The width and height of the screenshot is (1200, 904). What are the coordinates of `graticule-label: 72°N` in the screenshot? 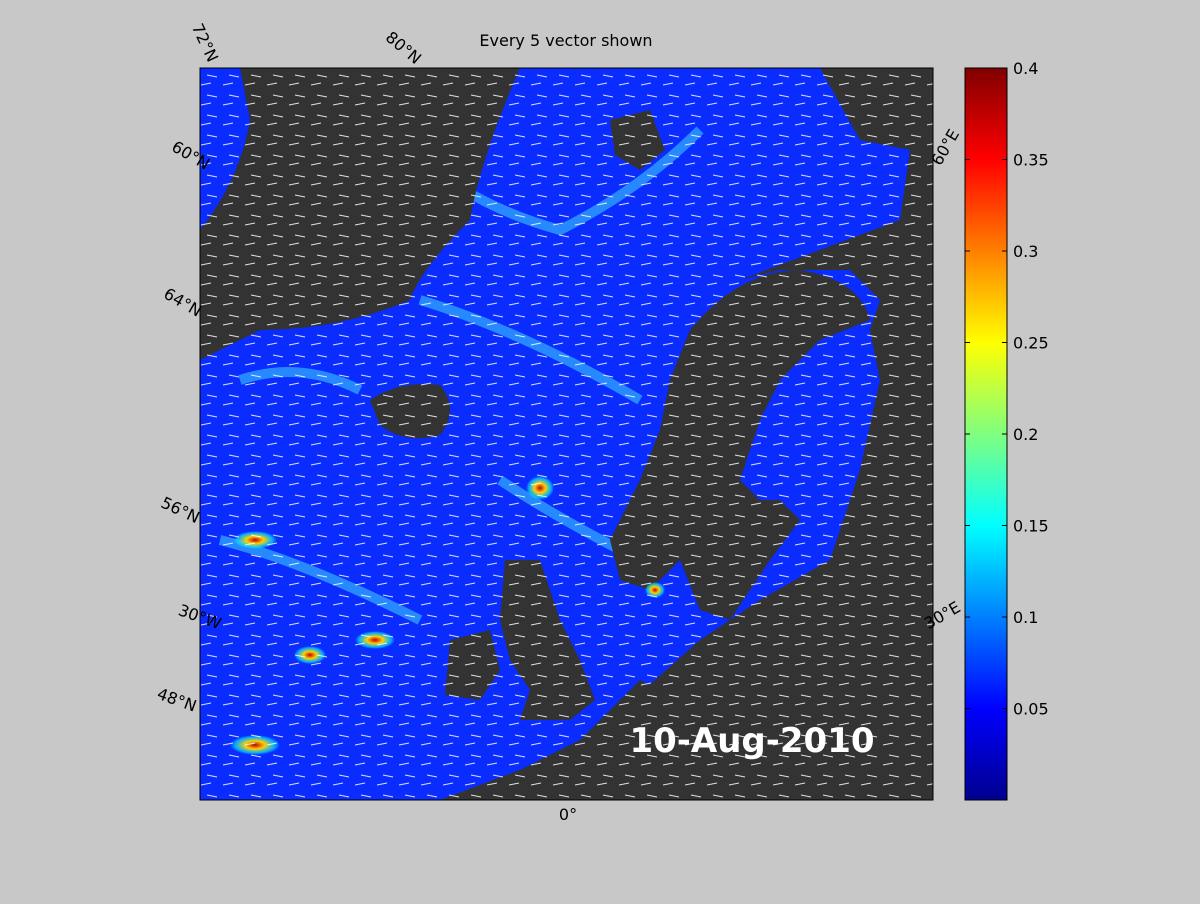 It's located at (205, 42).